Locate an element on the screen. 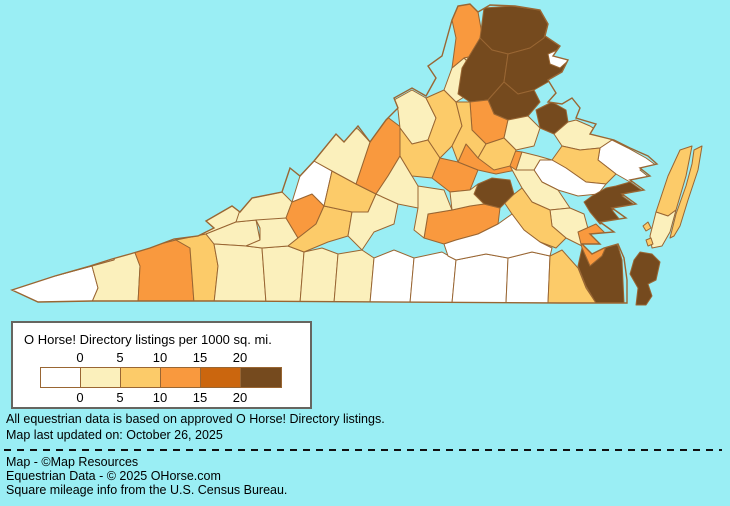 Image resolution: width=730 pixels, height=506 pixels. legend-ticks-top: 0 5 10 15 20 is located at coordinates (161, 357).